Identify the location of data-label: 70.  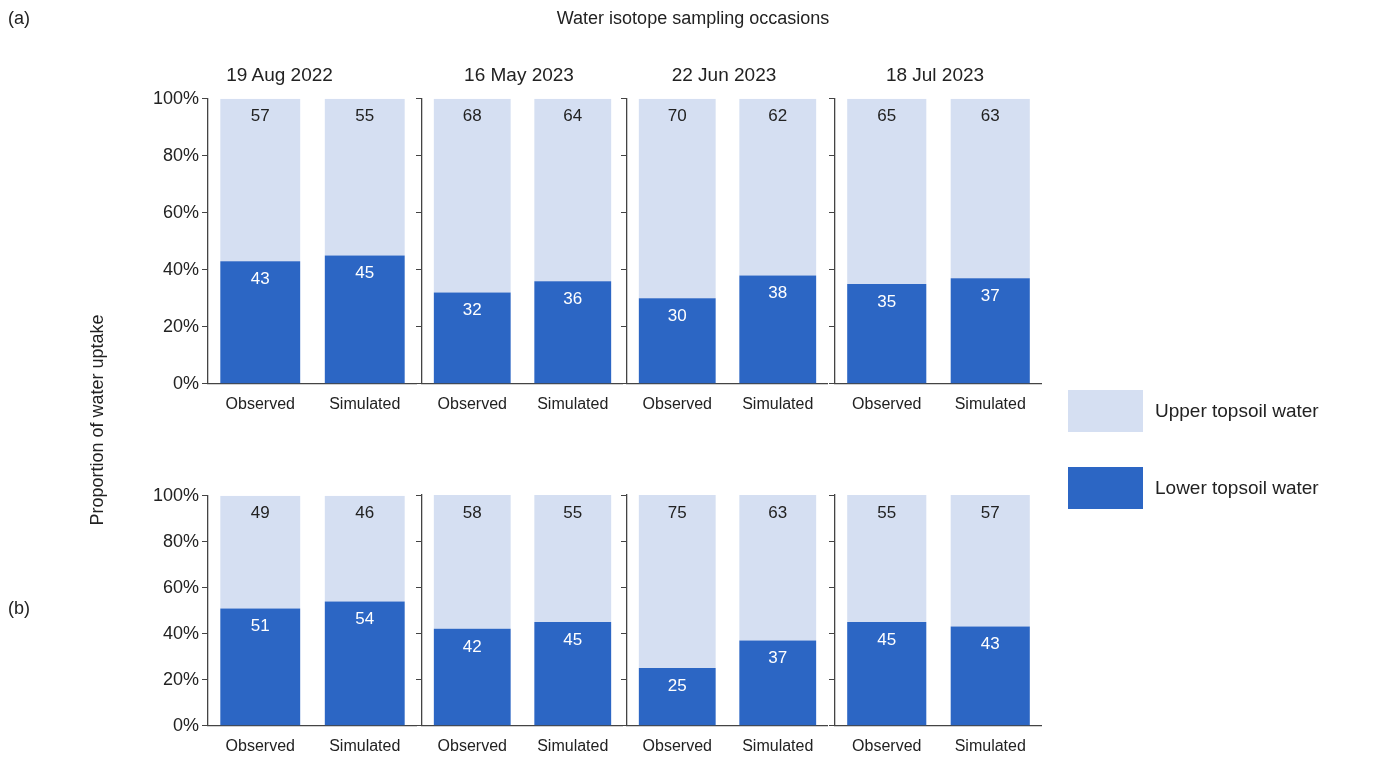
(677, 116).